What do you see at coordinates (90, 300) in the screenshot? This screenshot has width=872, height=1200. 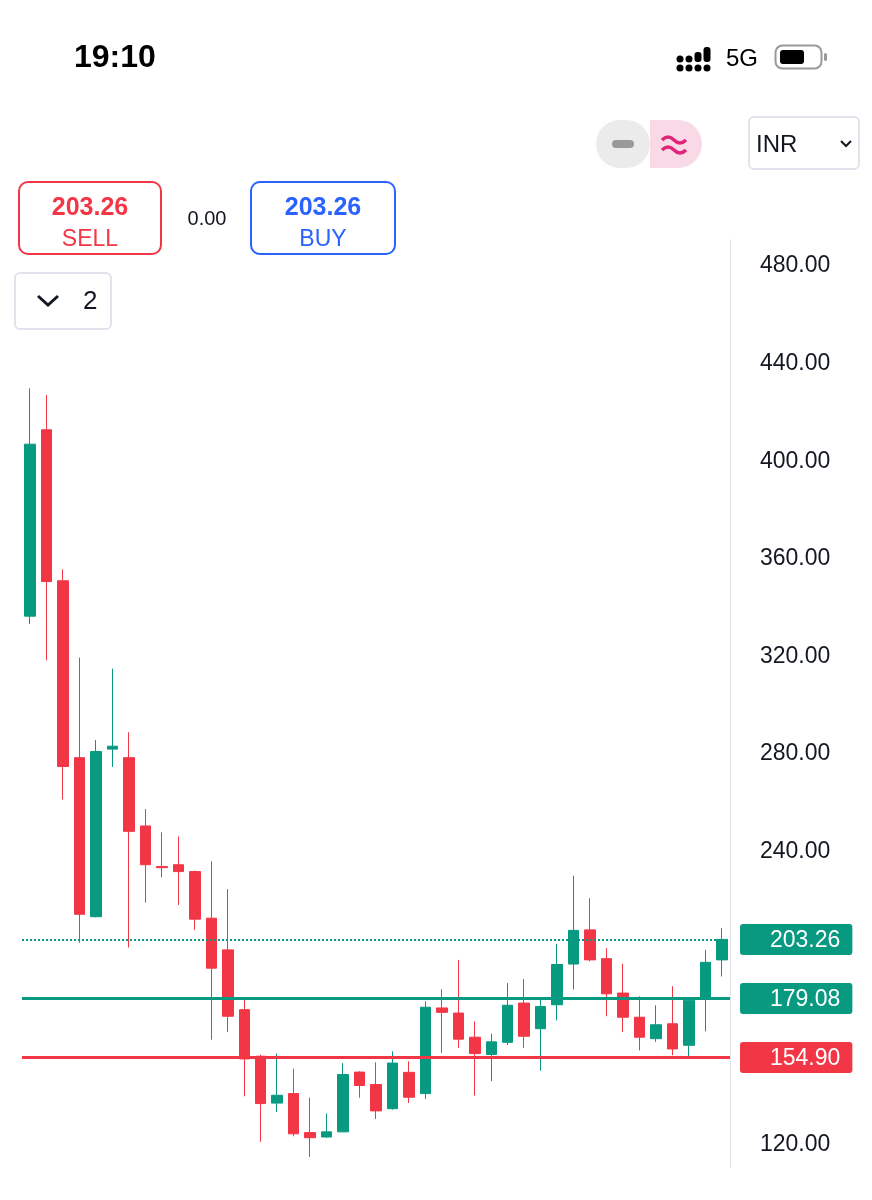 I see `annotation: 2` at bounding box center [90, 300].